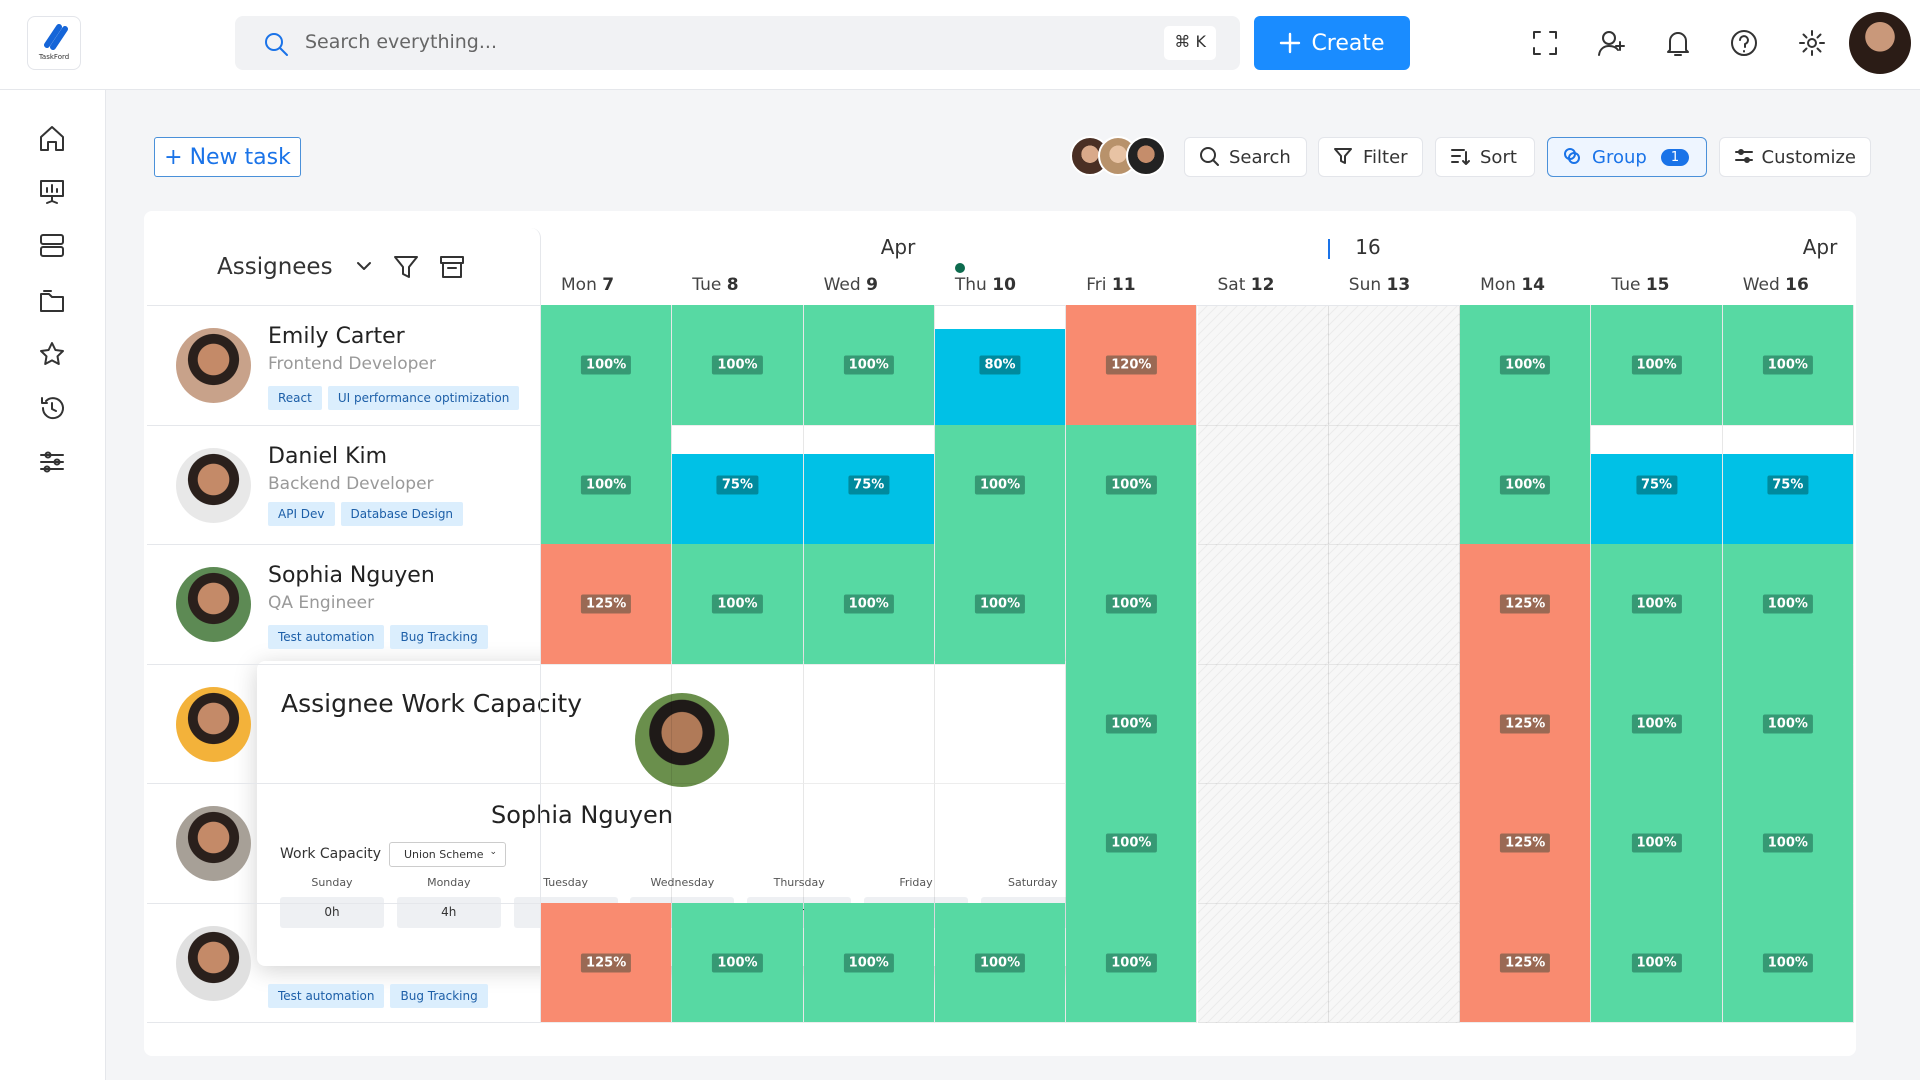  What do you see at coordinates (1812, 43) in the screenshot?
I see `settings-icon` at bounding box center [1812, 43].